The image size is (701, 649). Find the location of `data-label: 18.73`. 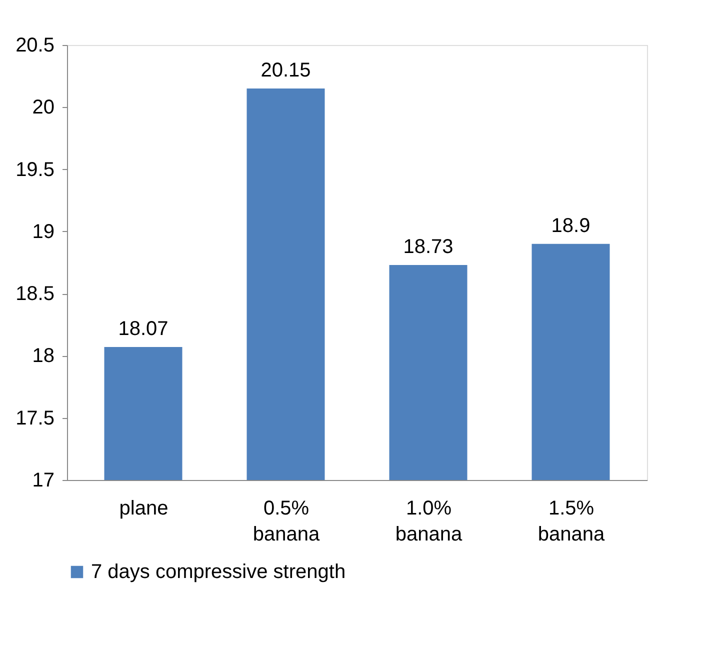

data-label: 18.73 is located at coordinates (428, 247).